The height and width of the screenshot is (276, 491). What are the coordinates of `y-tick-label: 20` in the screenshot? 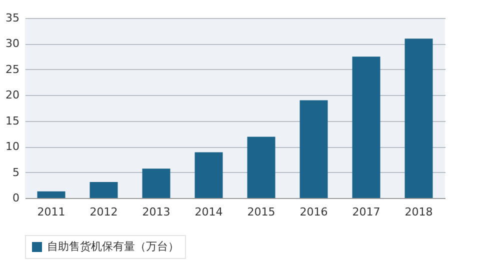 It's located at (13, 95).